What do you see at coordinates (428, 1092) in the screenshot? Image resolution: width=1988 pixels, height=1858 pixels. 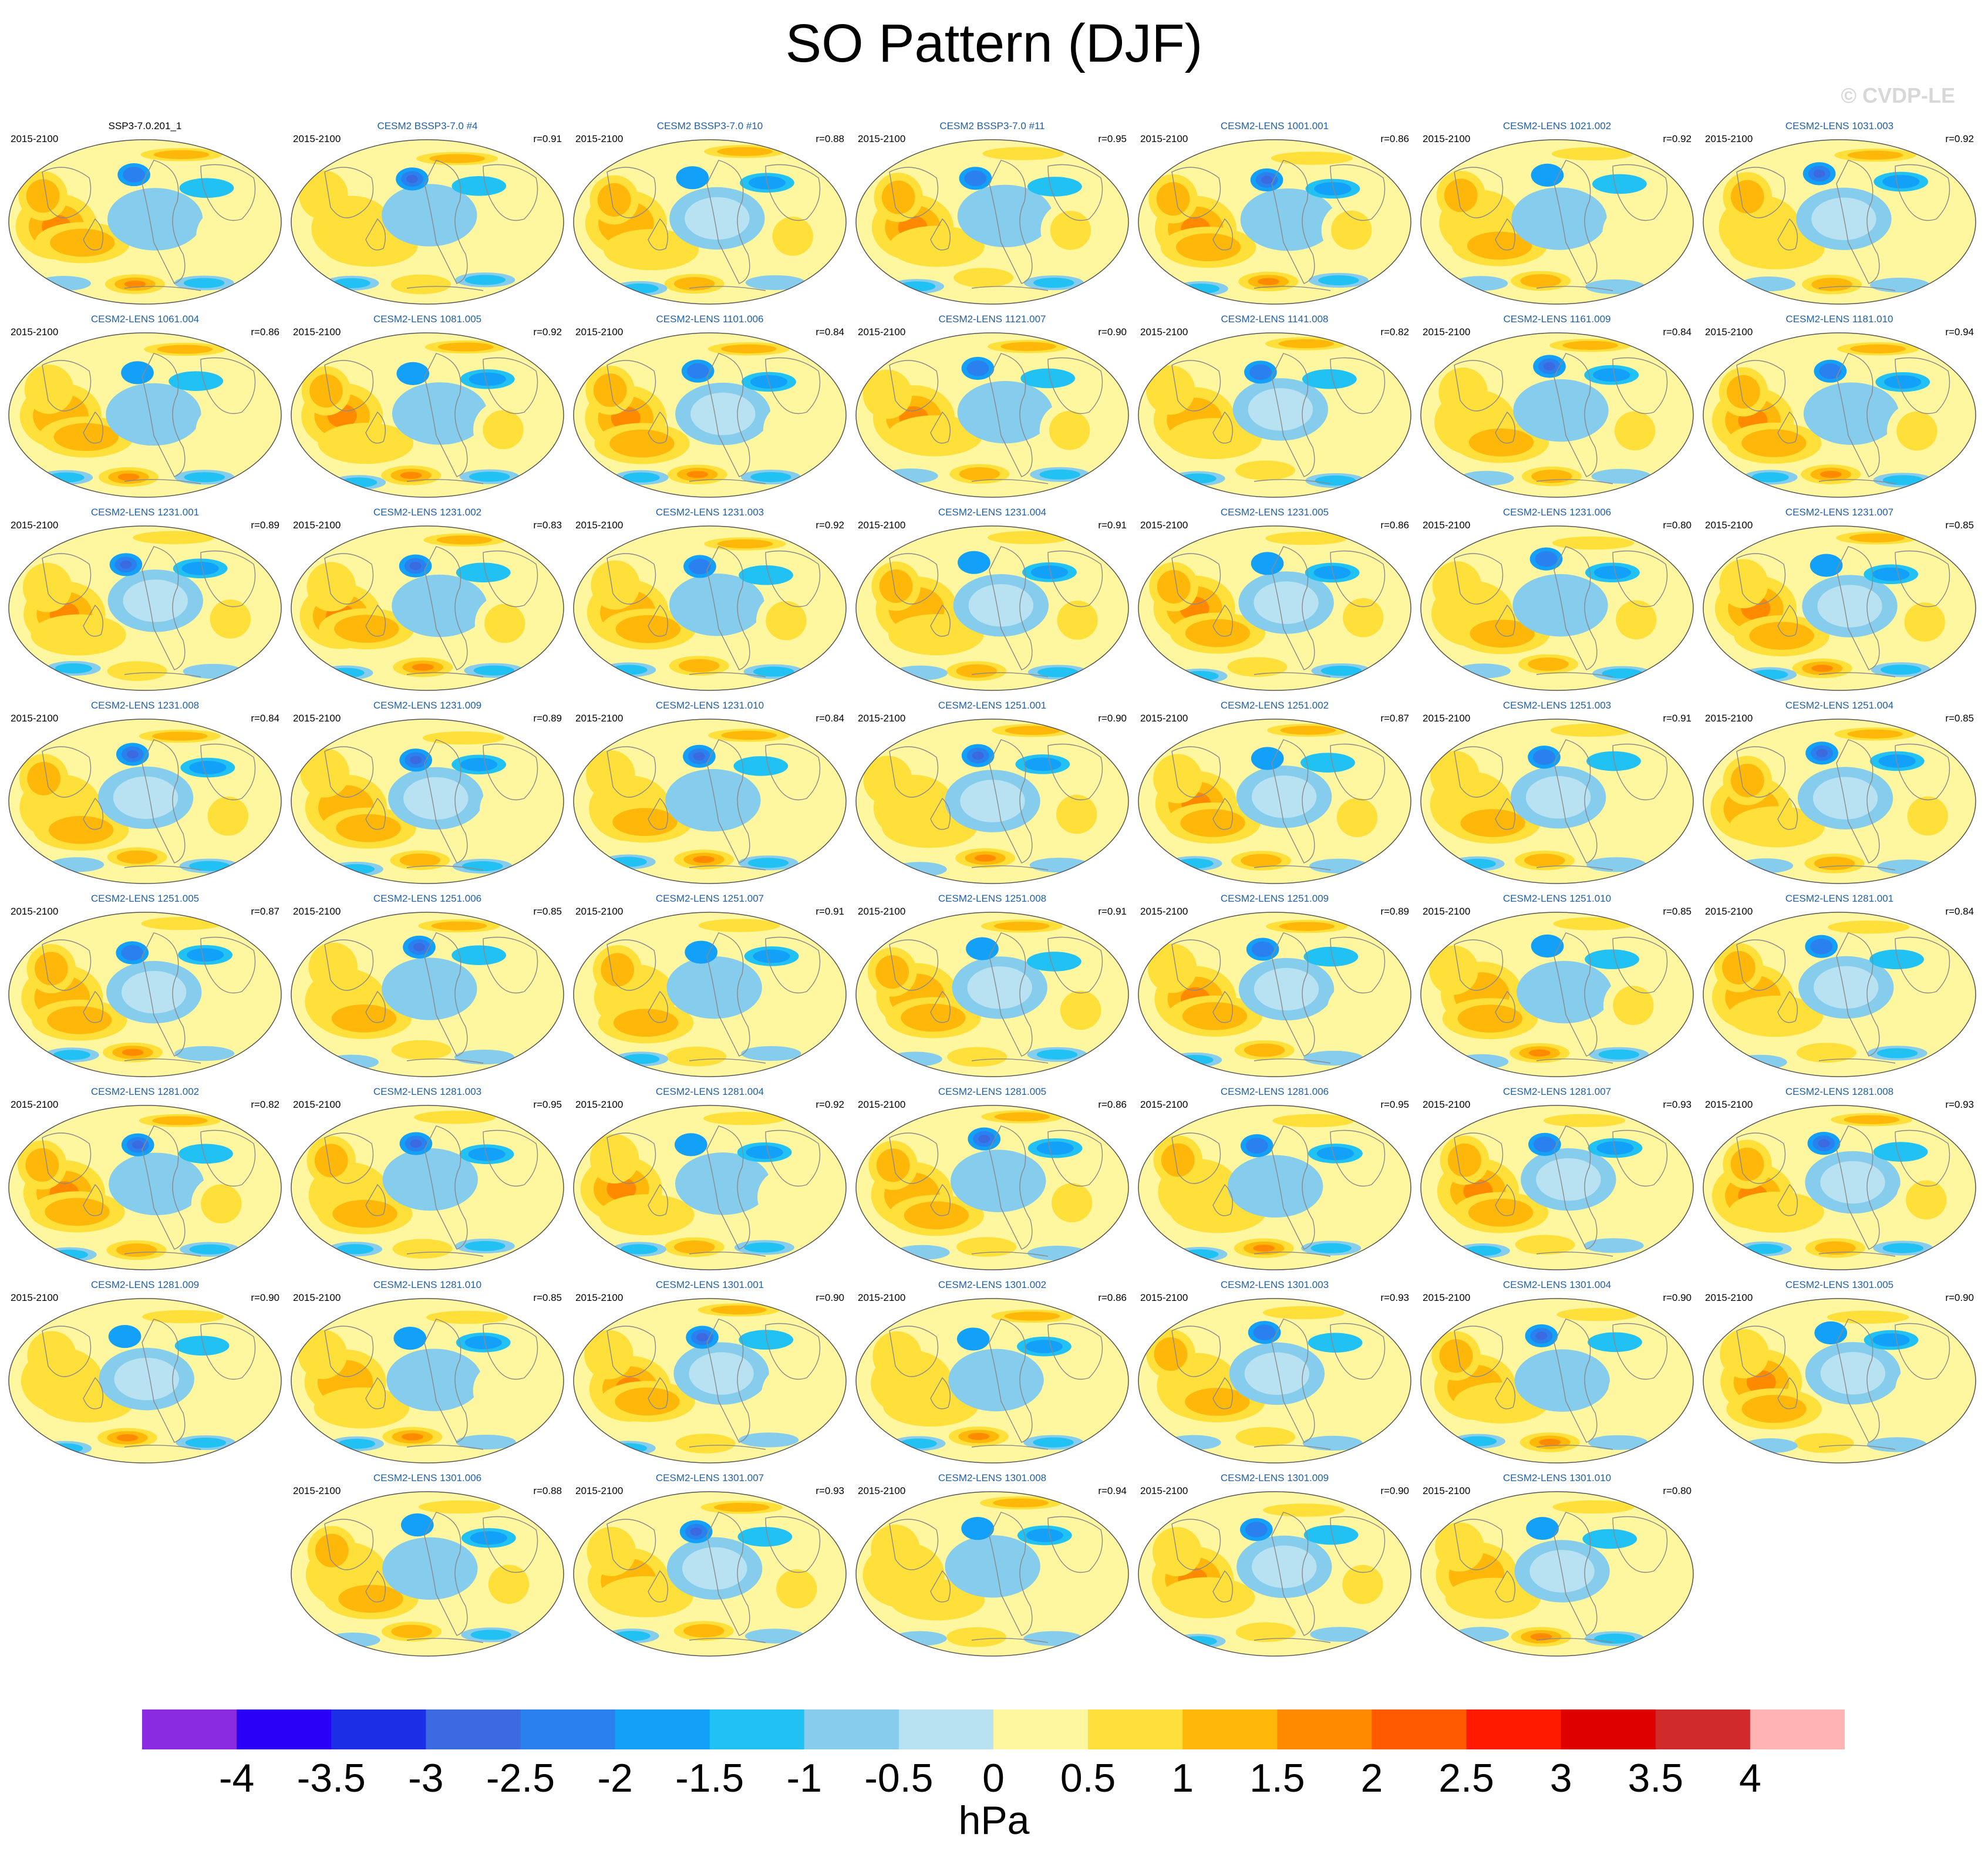 I see `panel-title: CESM2-LENS 1281.003` at bounding box center [428, 1092].